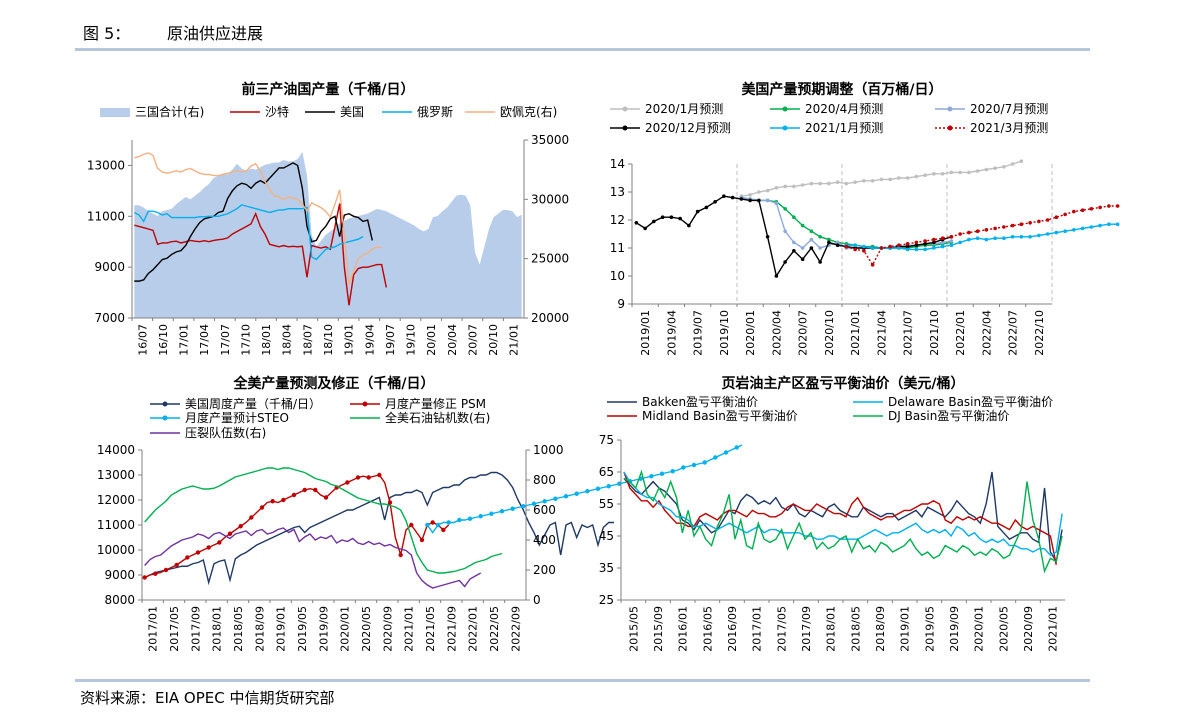 The image size is (1191, 724). What do you see at coordinates (116, 475) in the screenshot?
I see `y-tick-label: 13000` at bounding box center [116, 475].